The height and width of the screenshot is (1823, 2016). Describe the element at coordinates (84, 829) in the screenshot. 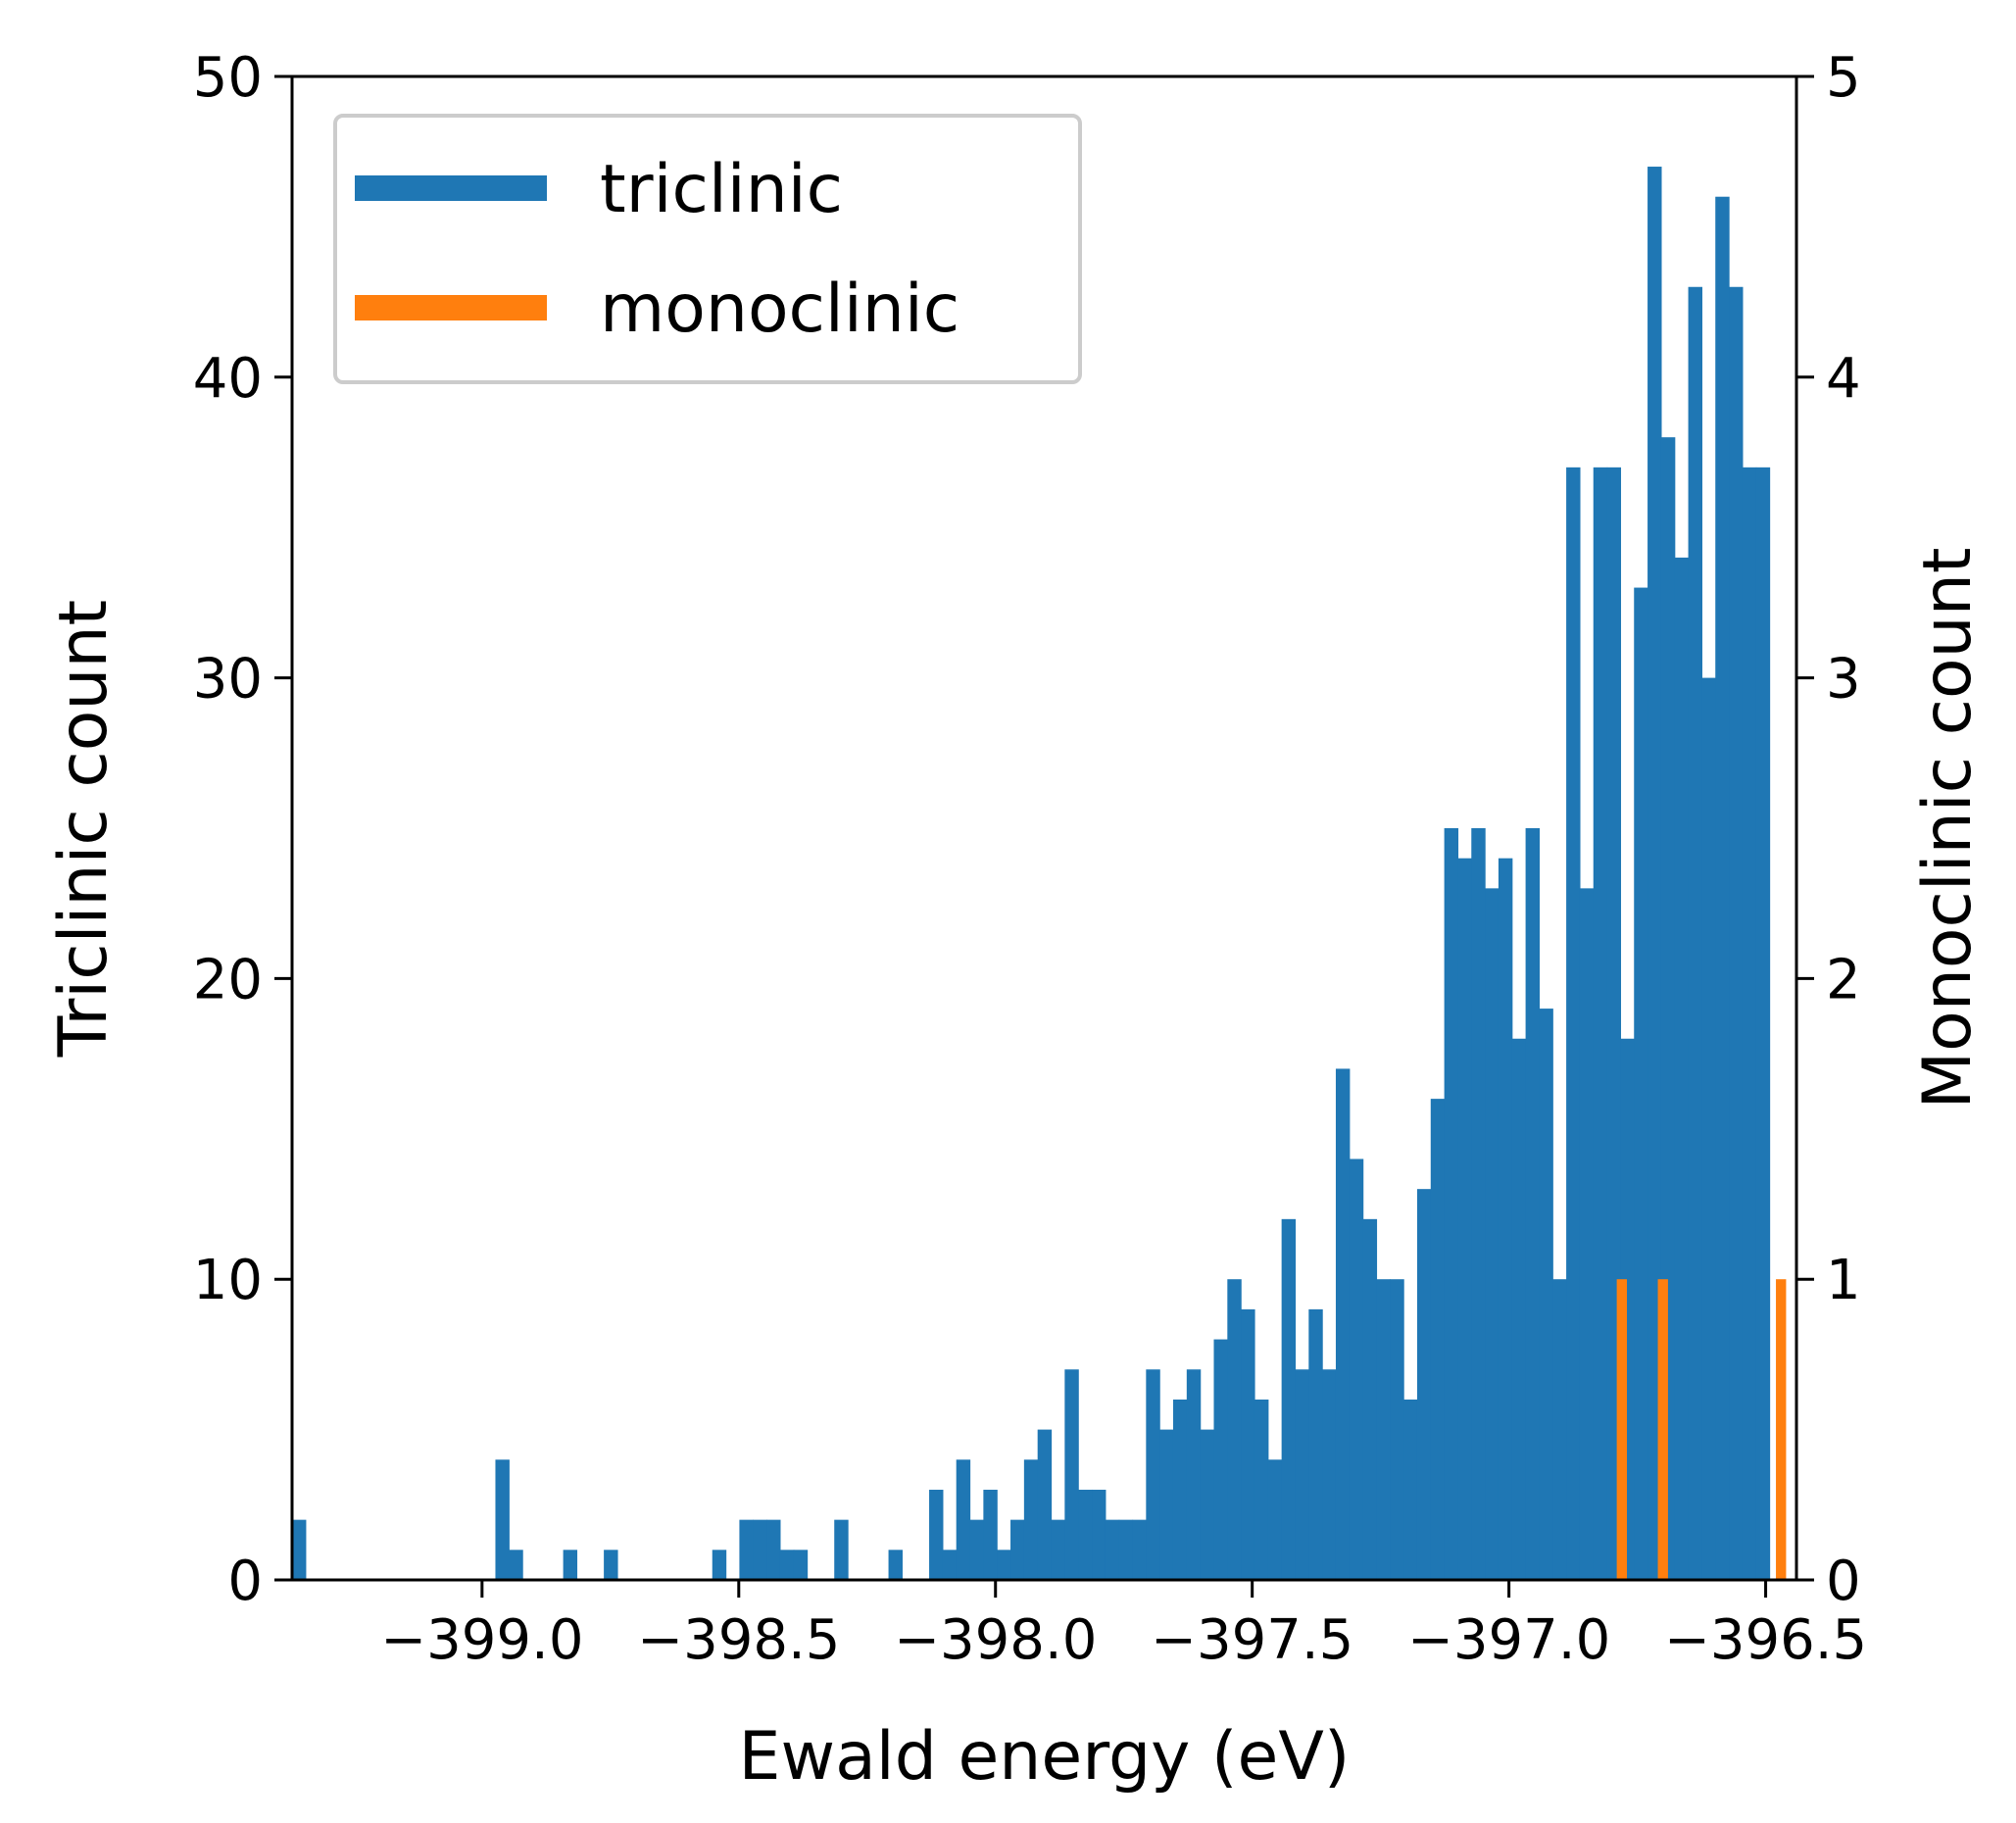

I see `y-axis-left-title: Triclinic count` at that location.